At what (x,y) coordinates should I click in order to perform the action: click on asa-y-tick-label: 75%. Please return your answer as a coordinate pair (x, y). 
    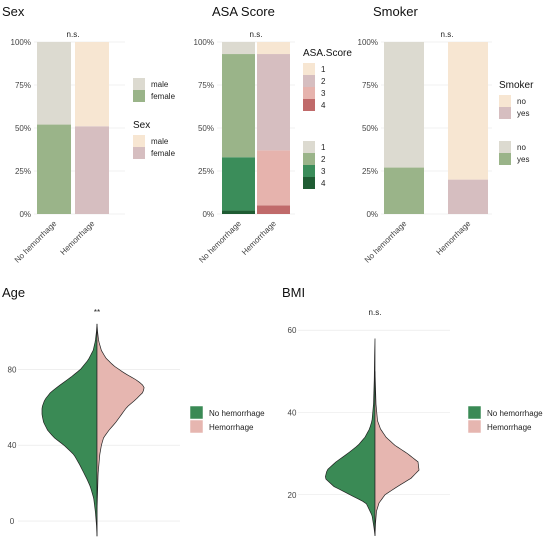
    Looking at the image, I should click on (206, 85).